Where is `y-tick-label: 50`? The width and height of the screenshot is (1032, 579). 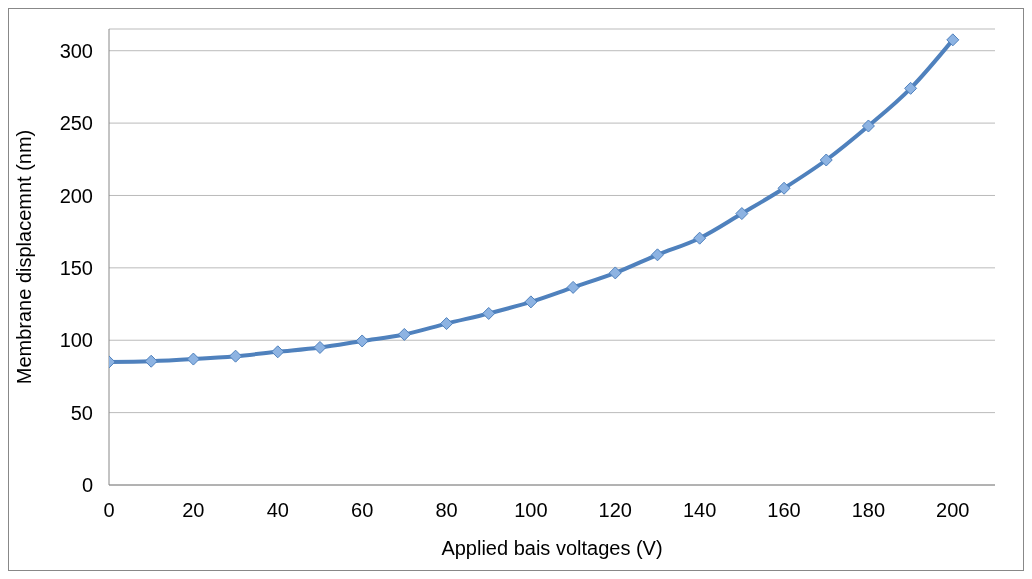
y-tick-label: 50 is located at coordinates (81, 412).